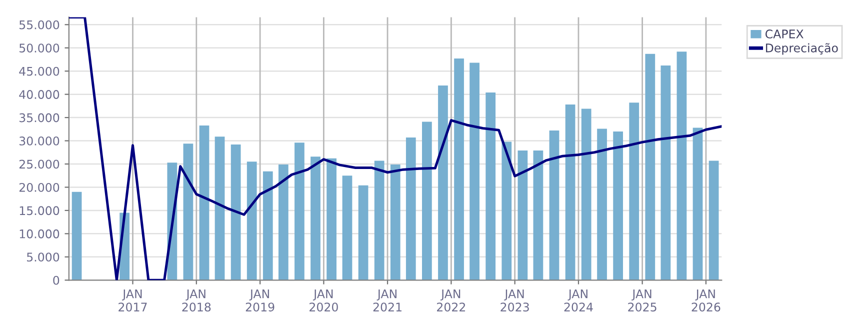 The width and height of the screenshot is (851, 313). I want to click on y-tick-label: 0, so click(56, 280).